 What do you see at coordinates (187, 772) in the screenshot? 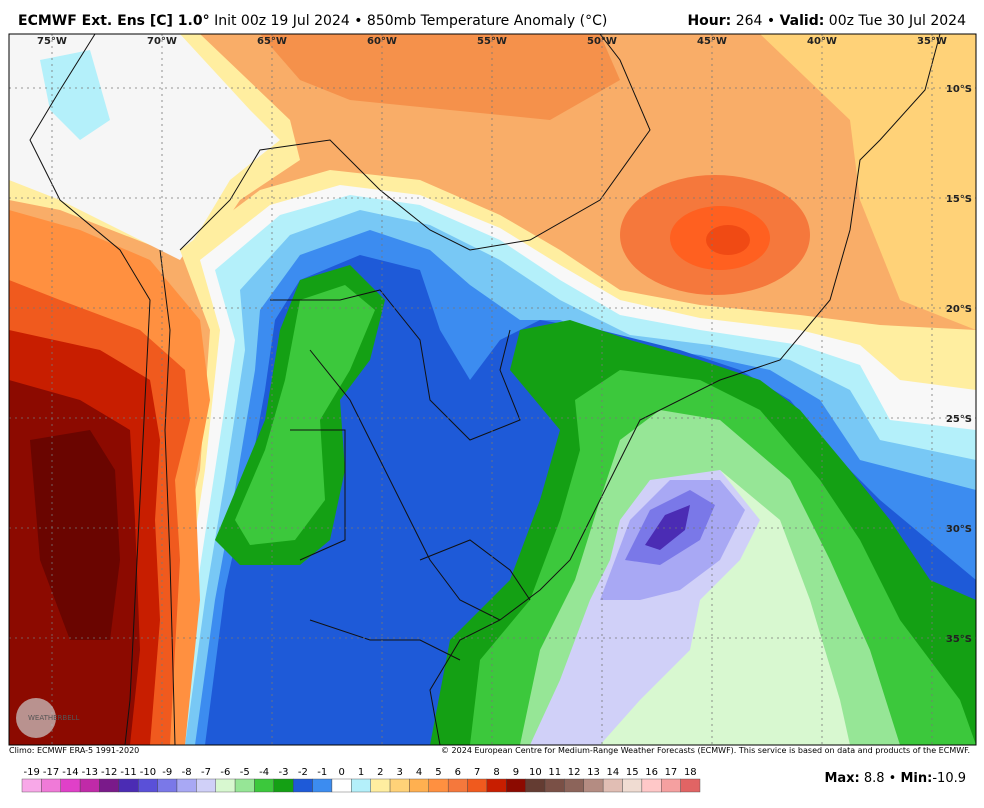
I see `colorbar-label: -8` at bounding box center [187, 772].